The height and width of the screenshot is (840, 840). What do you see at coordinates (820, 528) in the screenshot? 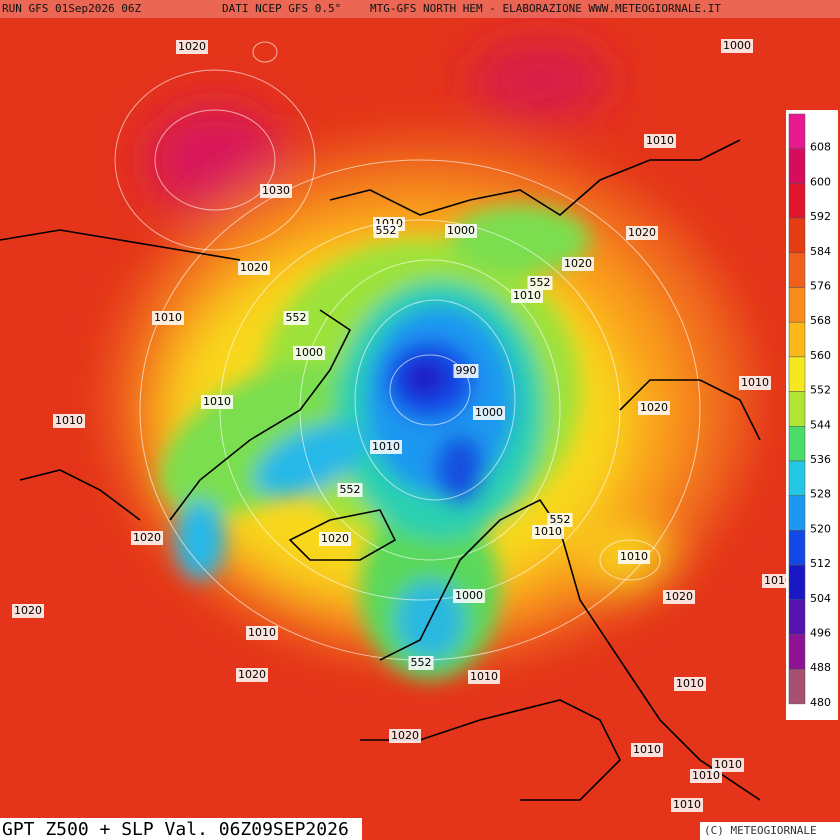
I see `colorbar-label: 520` at bounding box center [820, 528].